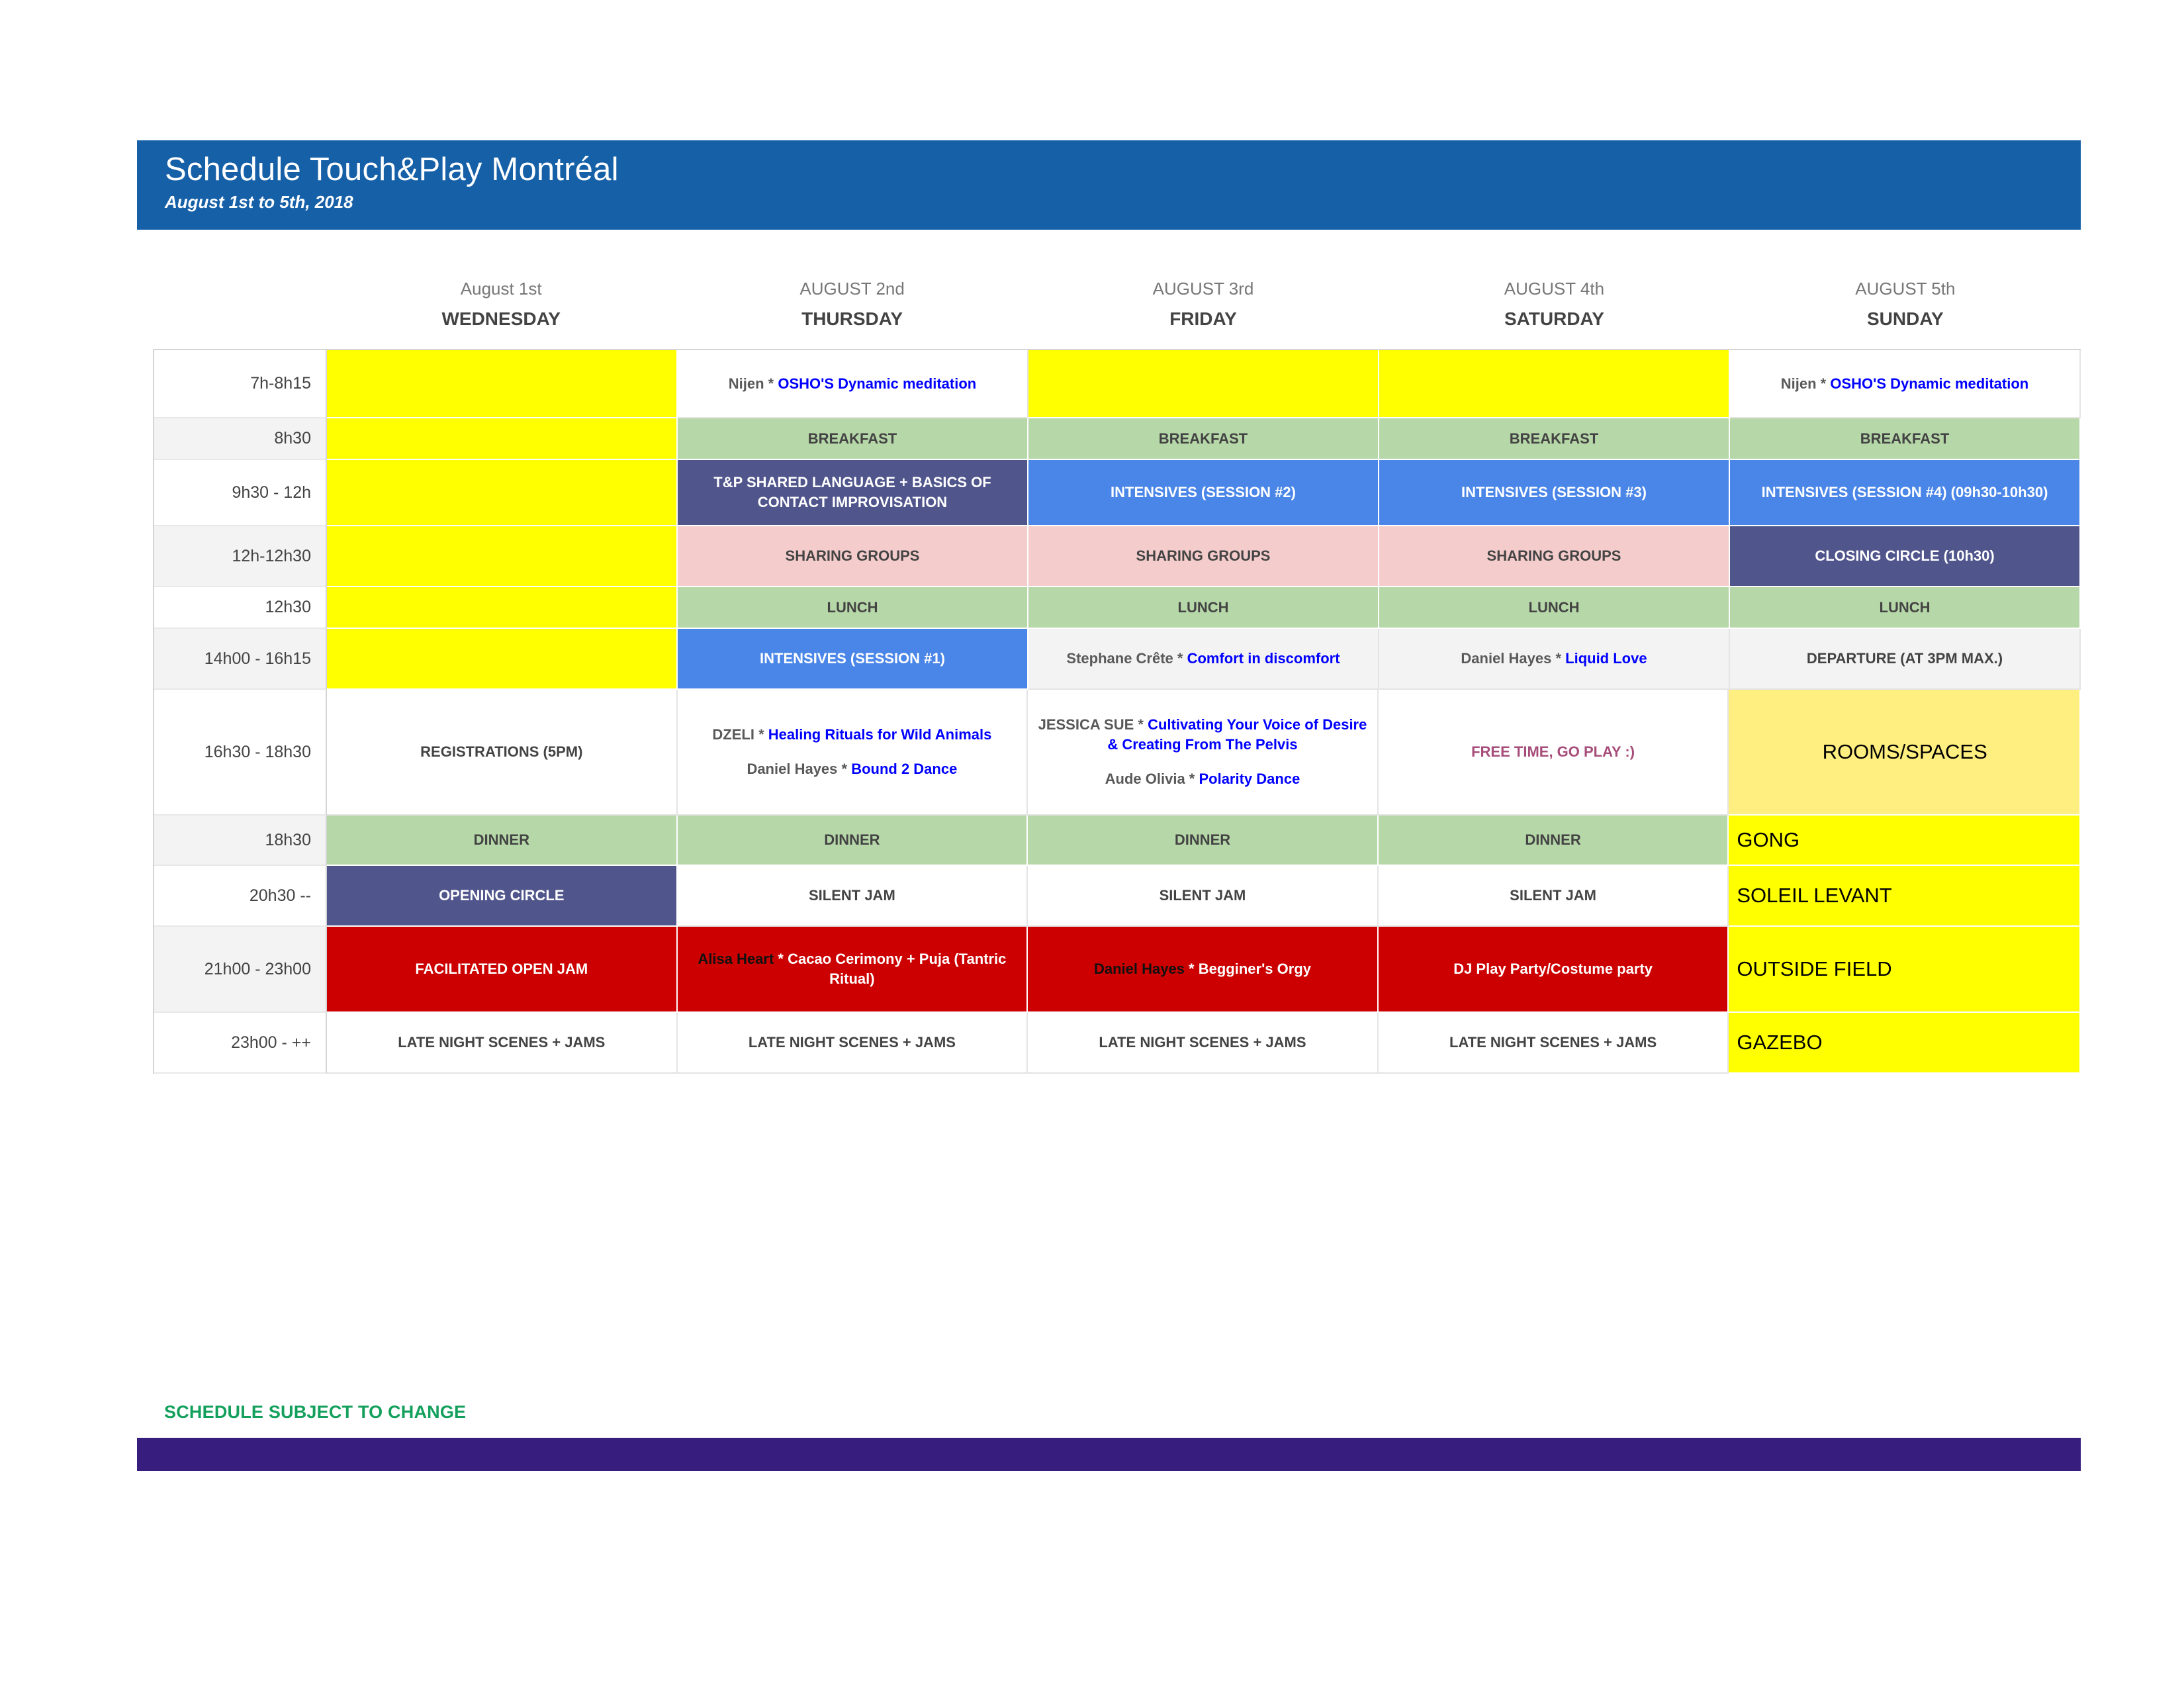  What do you see at coordinates (1905, 556) in the screenshot?
I see `cell-sun-12h: CLOSING CIRCLE (10h30)` at bounding box center [1905, 556].